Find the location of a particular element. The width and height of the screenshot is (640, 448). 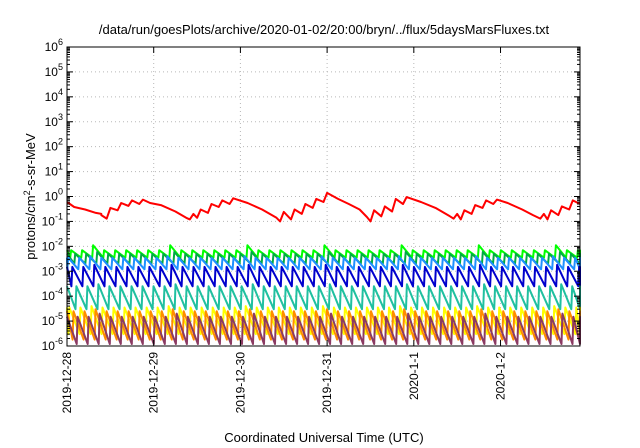

y-tick-label: 10⁻² is located at coordinates (52, 244).